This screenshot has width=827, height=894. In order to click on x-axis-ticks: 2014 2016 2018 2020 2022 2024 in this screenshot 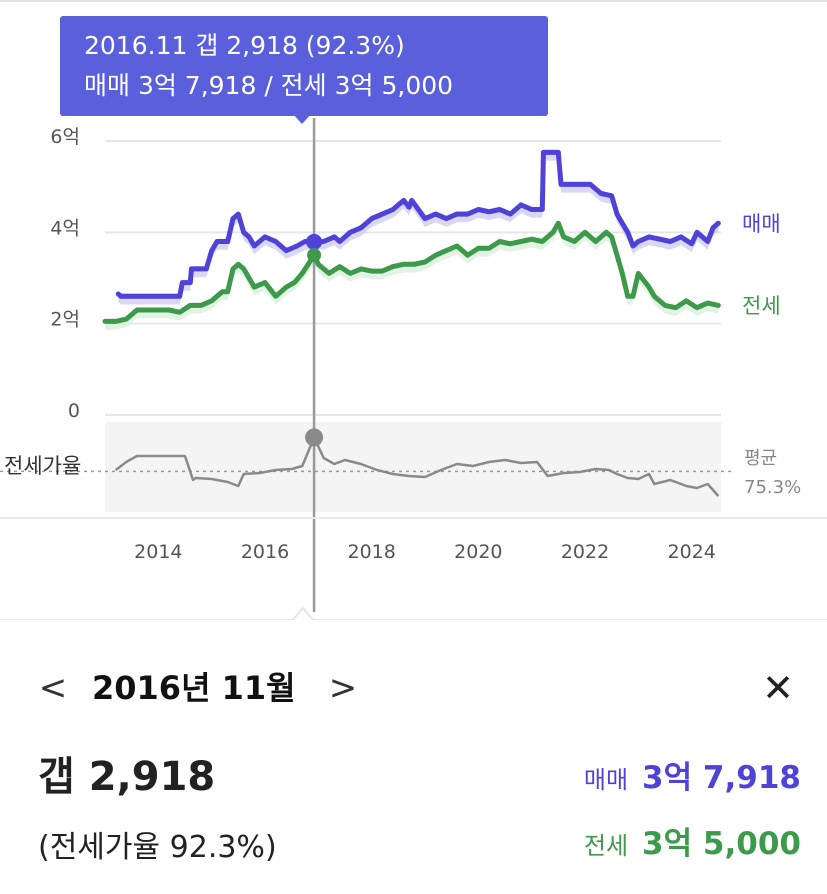, I will do `click(425, 552)`.